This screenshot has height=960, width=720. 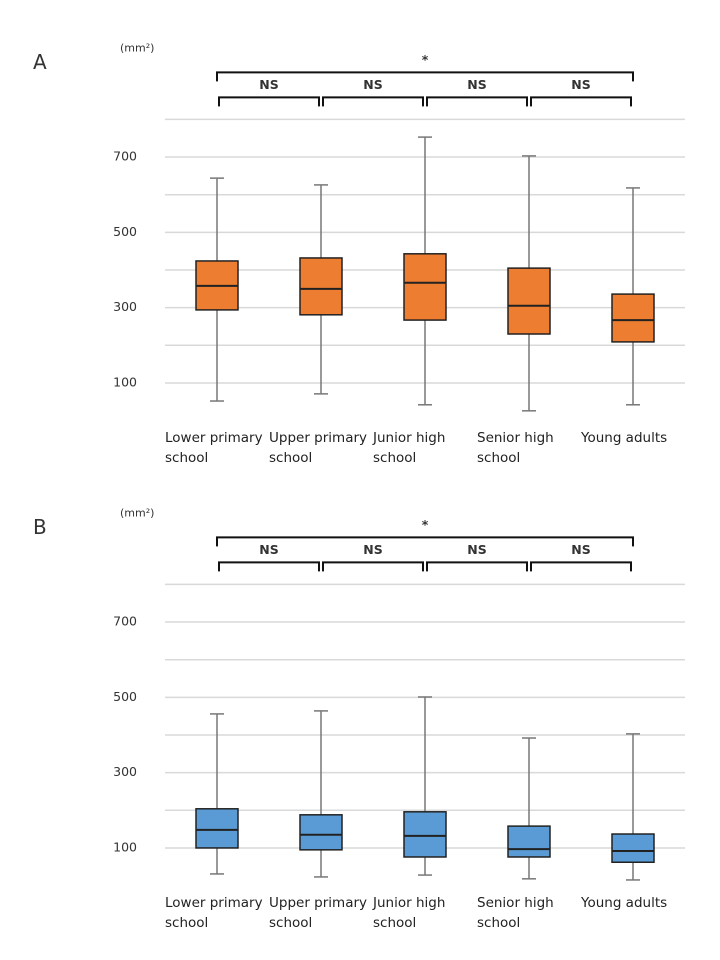 I want to click on panel-label: A, so click(x=40, y=62).